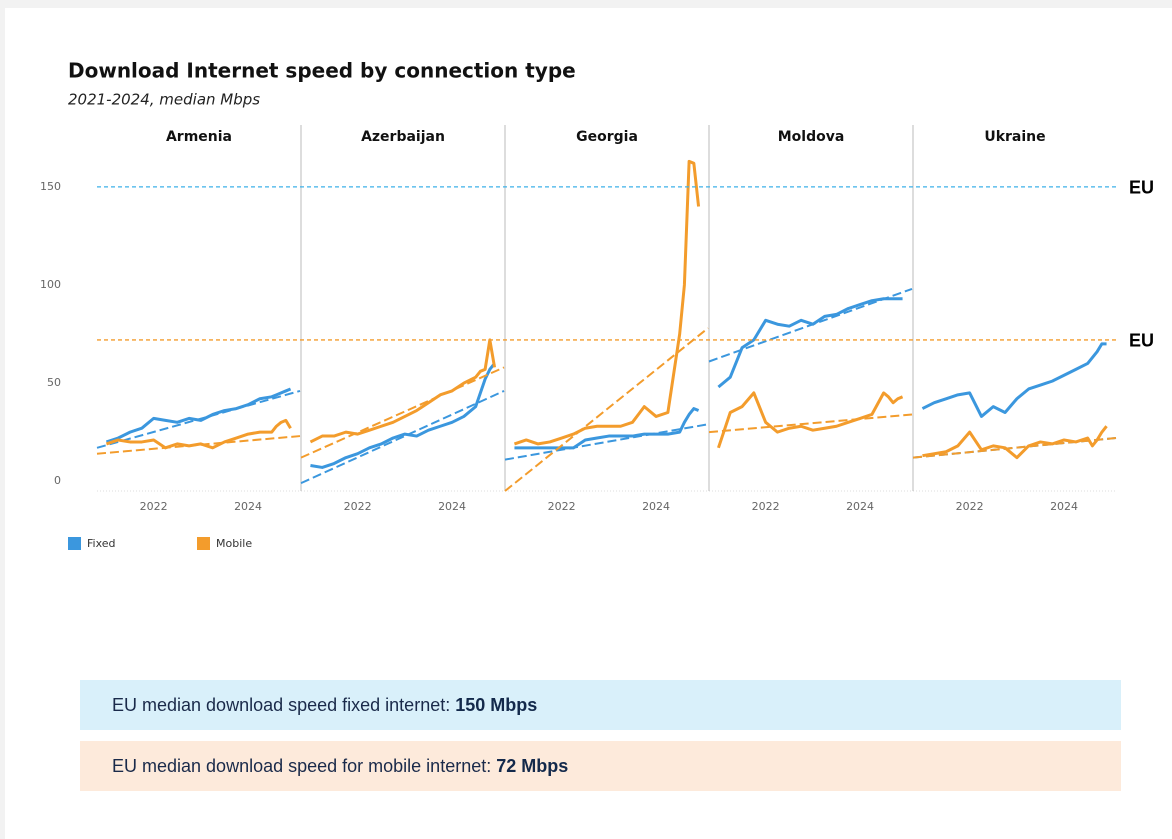 The height and width of the screenshot is (839, 1172). I want to click on callout-value: 150 Mbps, so click(496, 705).